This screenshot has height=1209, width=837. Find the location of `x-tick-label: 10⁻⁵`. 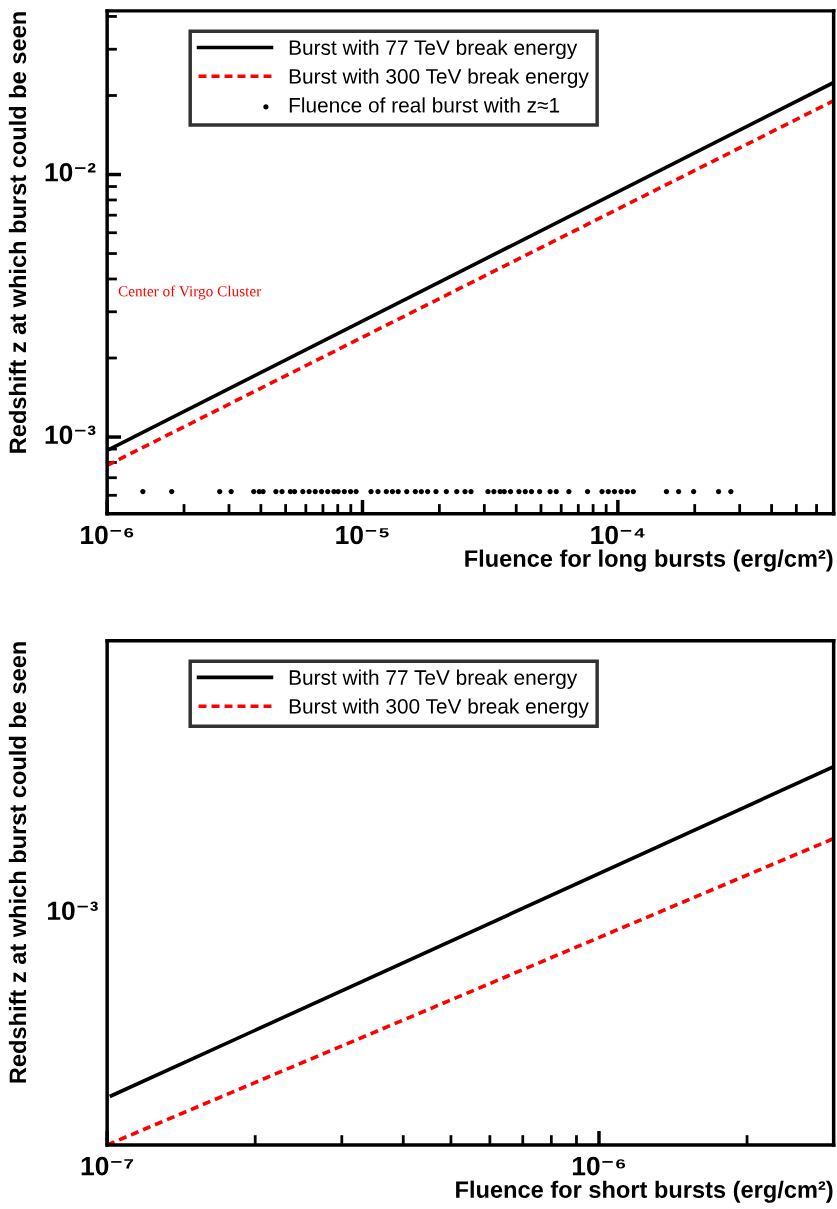

x-tick-label: 10⁻⁵ is located at coordinates (362, 535).